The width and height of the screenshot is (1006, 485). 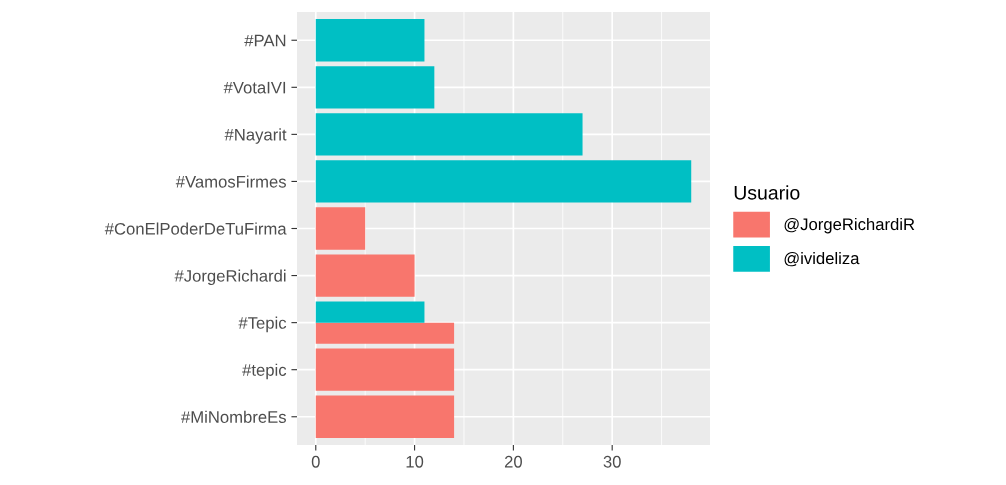 I want to click on legend-title: Usuario, so click(x=767, y=192).